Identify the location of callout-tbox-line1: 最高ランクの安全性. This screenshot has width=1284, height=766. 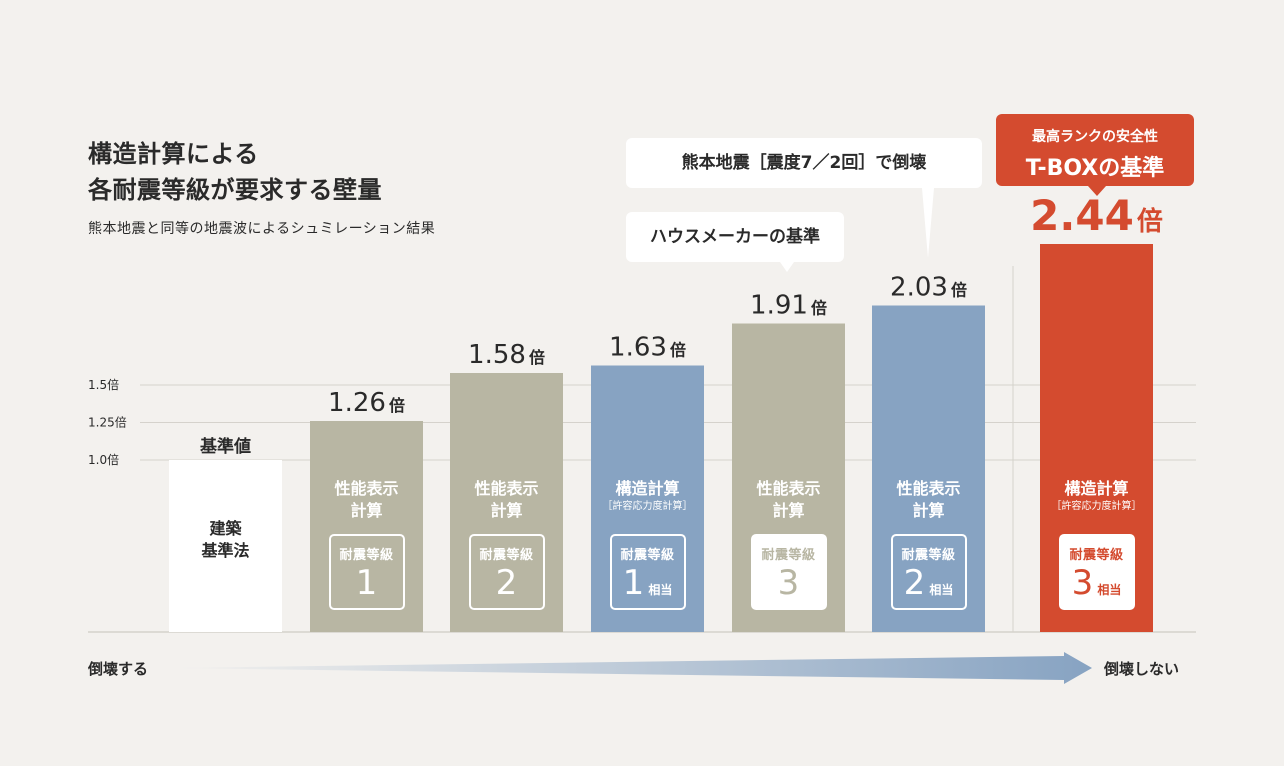
(1095, 137).